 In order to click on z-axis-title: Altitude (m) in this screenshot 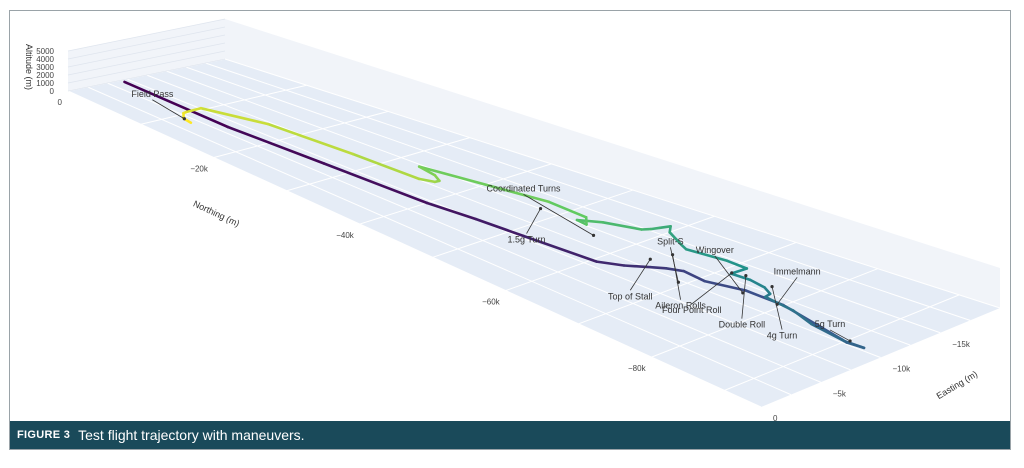, I will do `click(29, 67)`.